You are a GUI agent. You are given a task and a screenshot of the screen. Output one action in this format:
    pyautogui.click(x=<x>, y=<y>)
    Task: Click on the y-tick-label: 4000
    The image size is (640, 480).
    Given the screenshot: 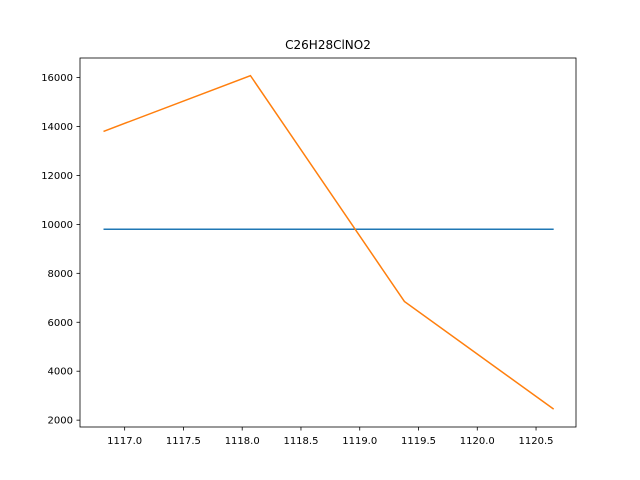 What is the action you would take?
    pyautogui.click(x=60, y=372)
    